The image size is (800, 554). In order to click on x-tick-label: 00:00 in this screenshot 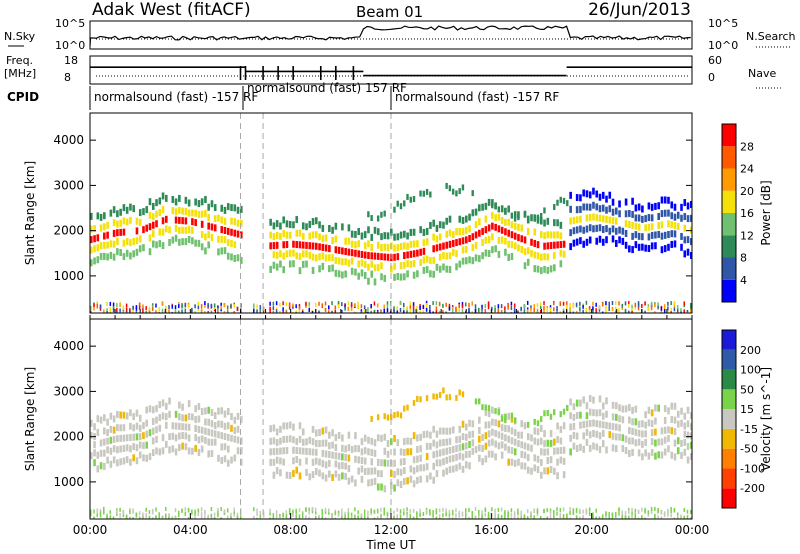, I will do `click(90, 530)`.